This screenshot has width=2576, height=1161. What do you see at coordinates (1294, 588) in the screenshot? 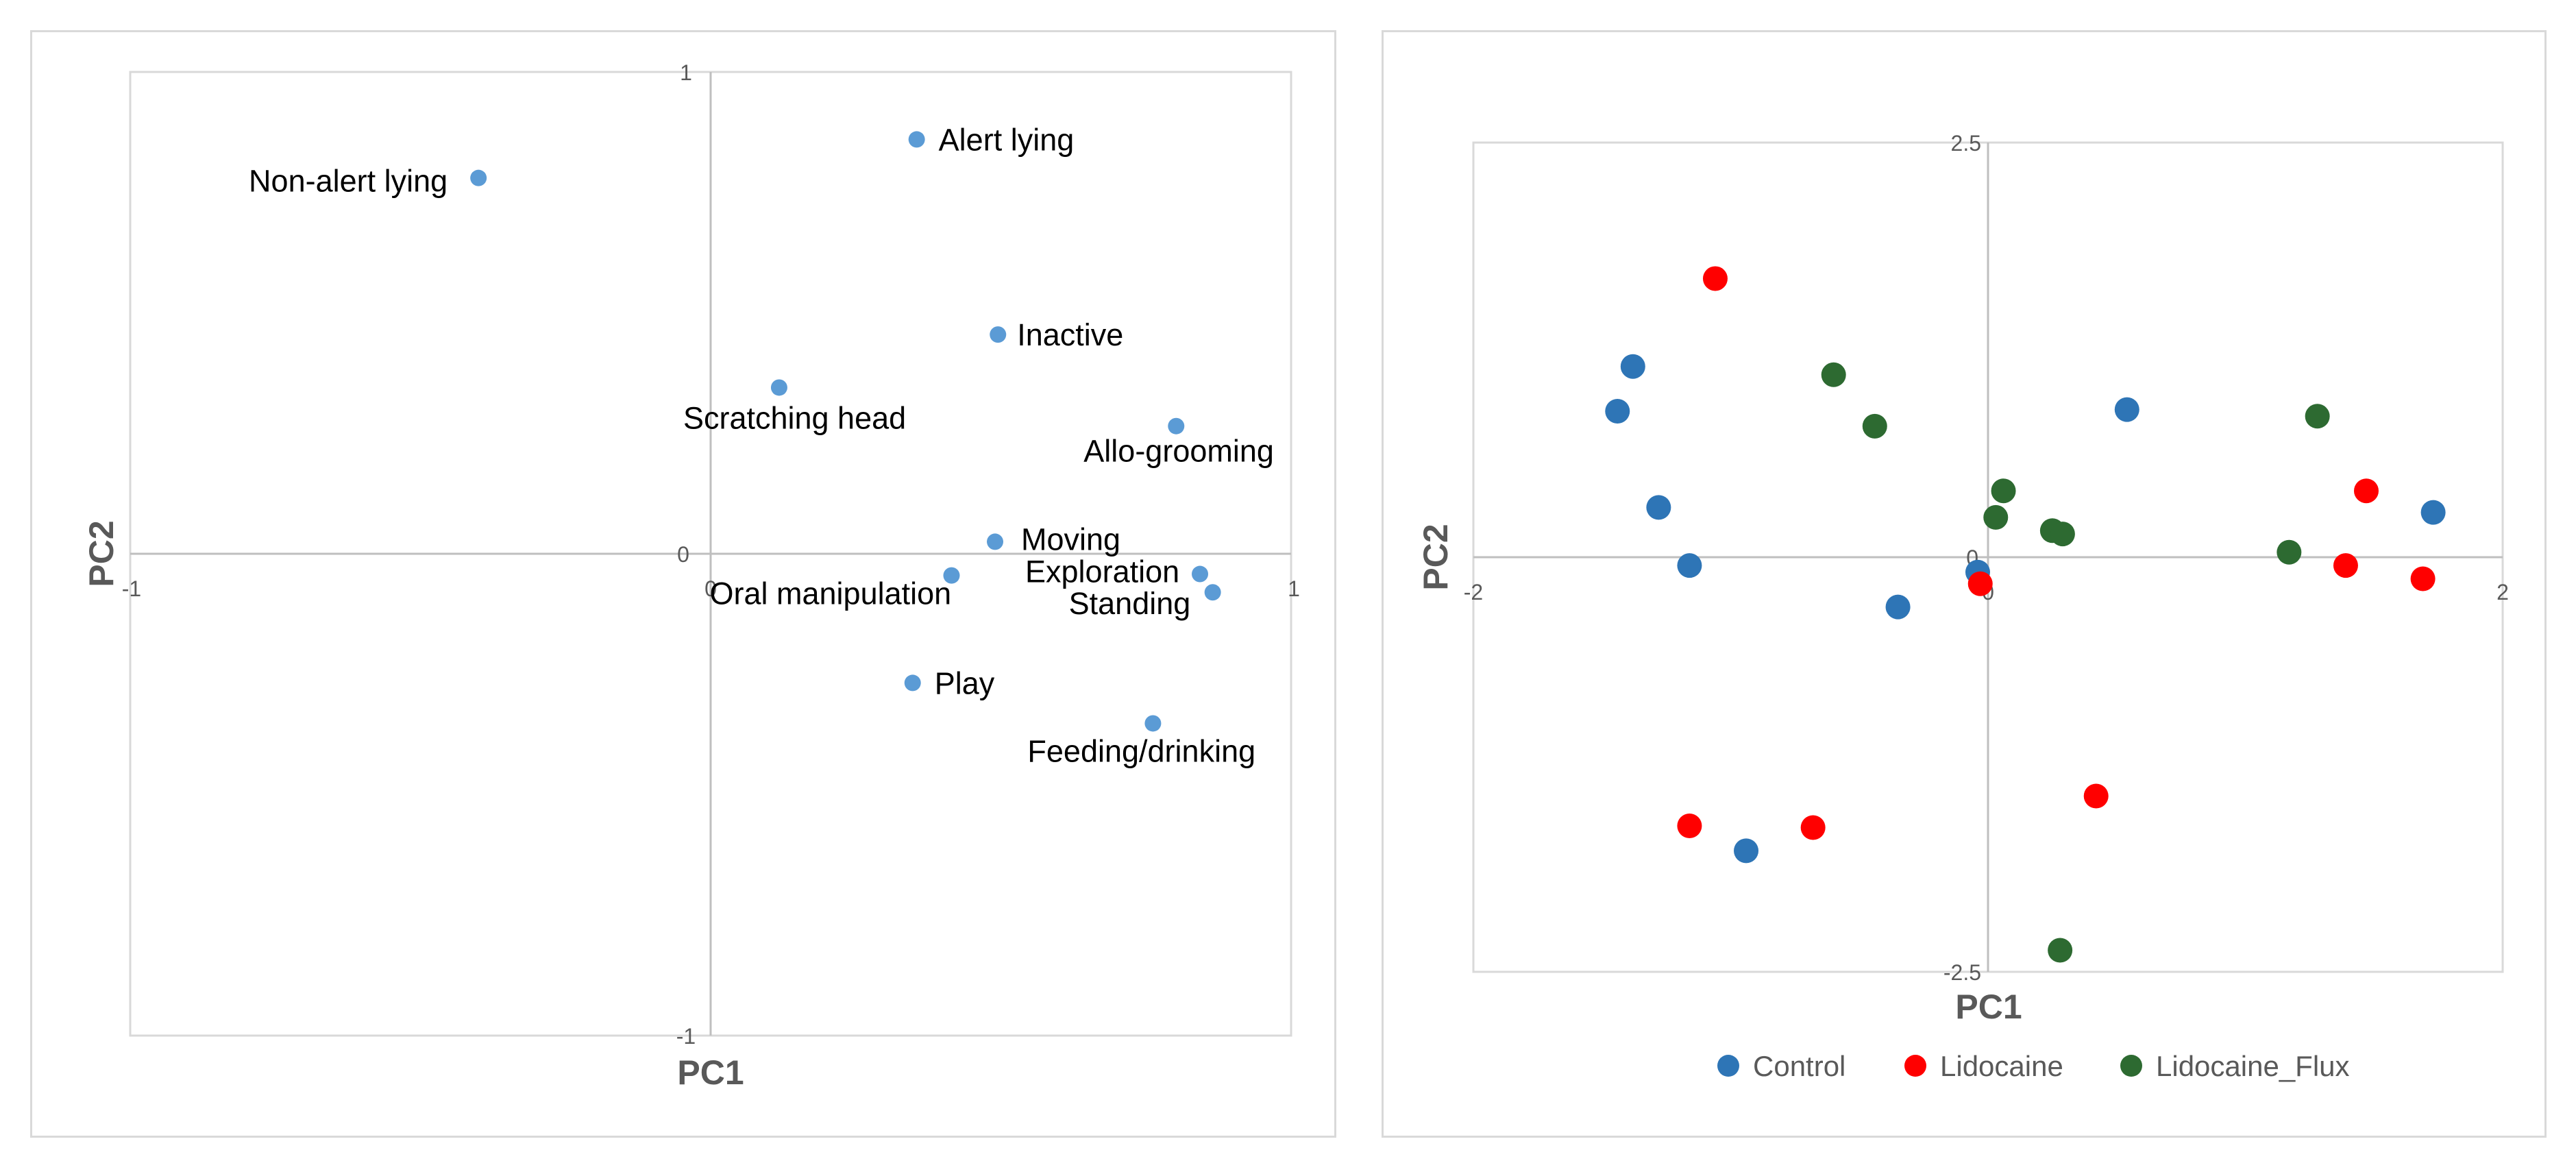
I see `x-tick-label: 1` at bounding box center [1294, 588].